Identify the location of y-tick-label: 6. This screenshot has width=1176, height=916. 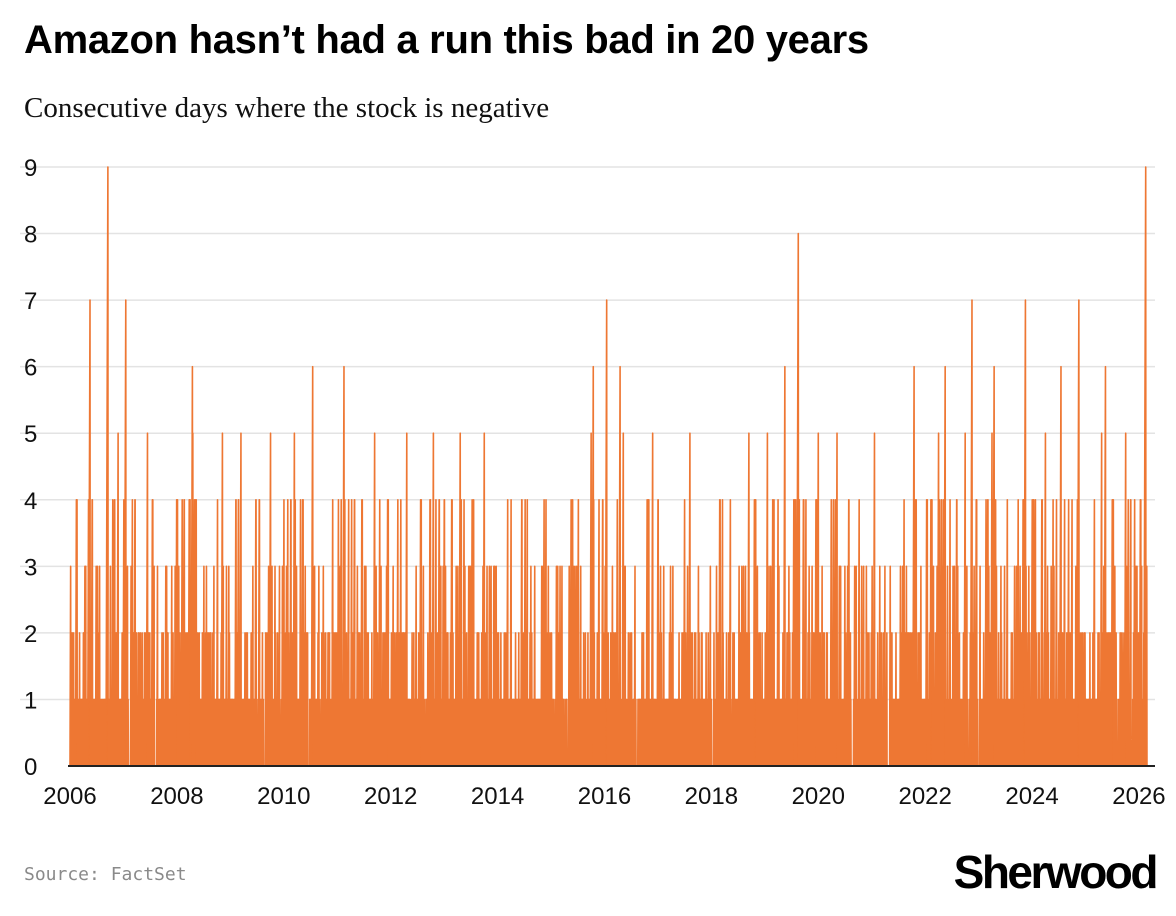
(30, 368).